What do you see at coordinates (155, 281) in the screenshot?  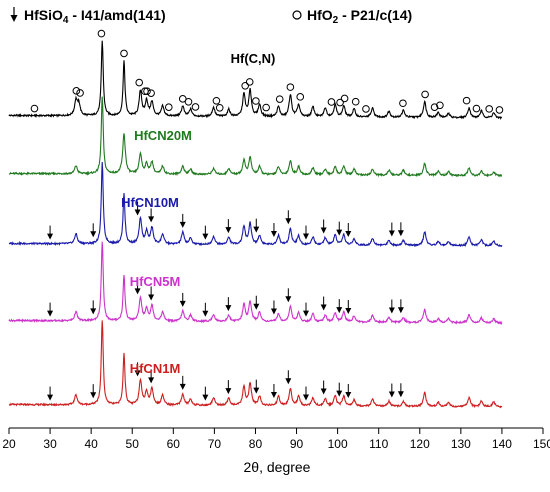 I see `series-label-hfcn5m: HfCN5M` at bounding box center [155, 281].